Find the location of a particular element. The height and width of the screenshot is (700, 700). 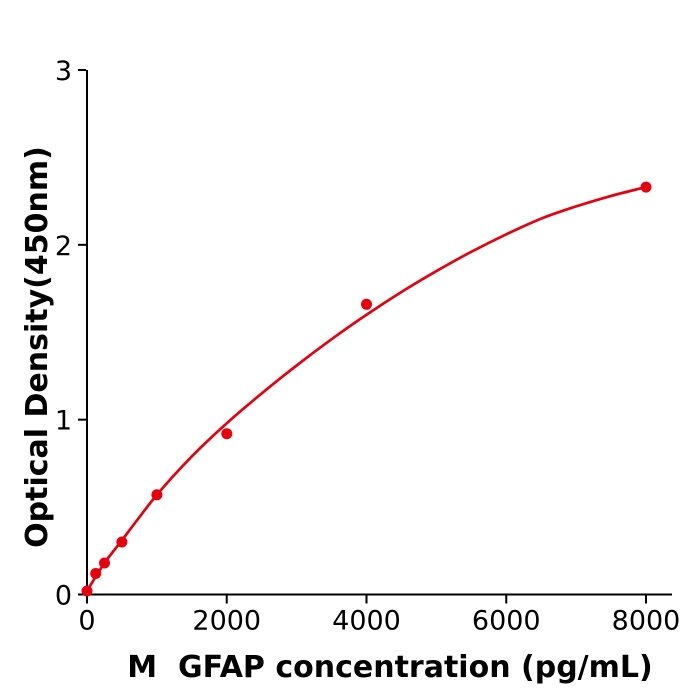

y-tick-label: 2 is located at coordinates (63, 246).